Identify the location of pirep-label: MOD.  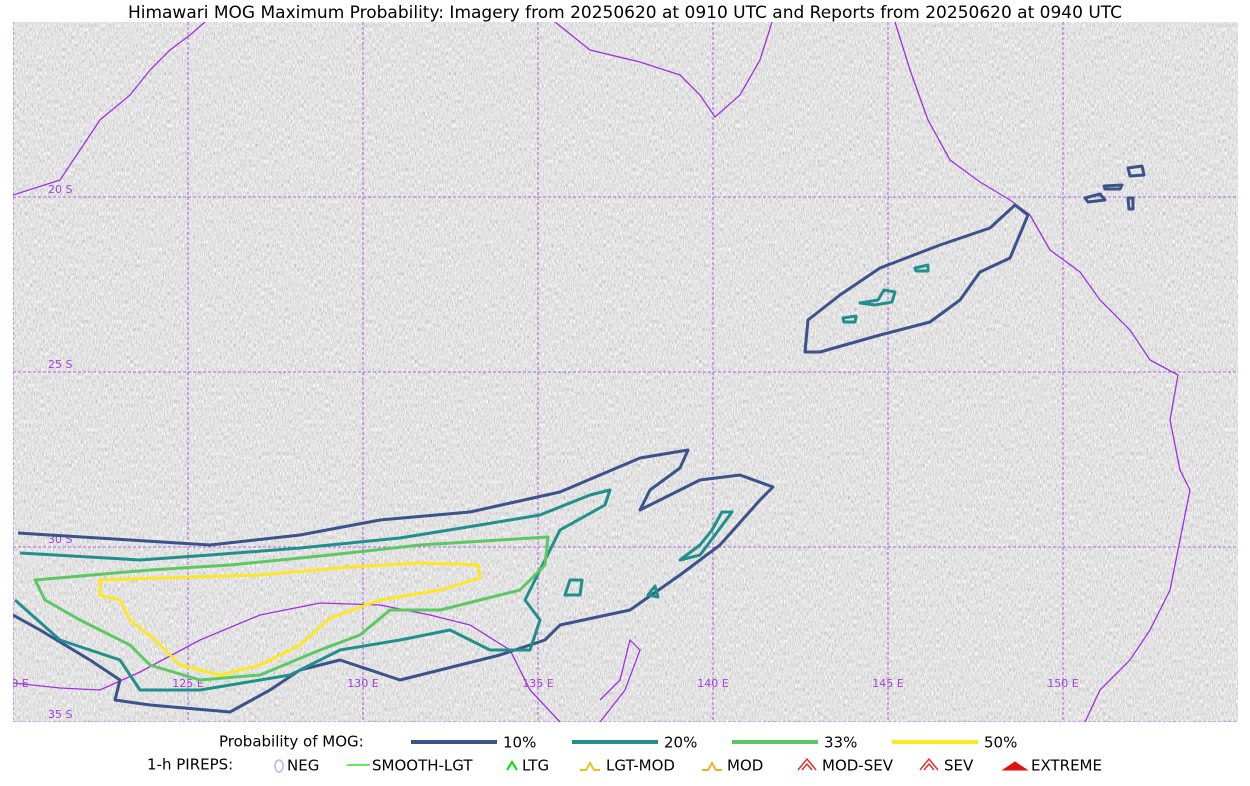
(745, 766).